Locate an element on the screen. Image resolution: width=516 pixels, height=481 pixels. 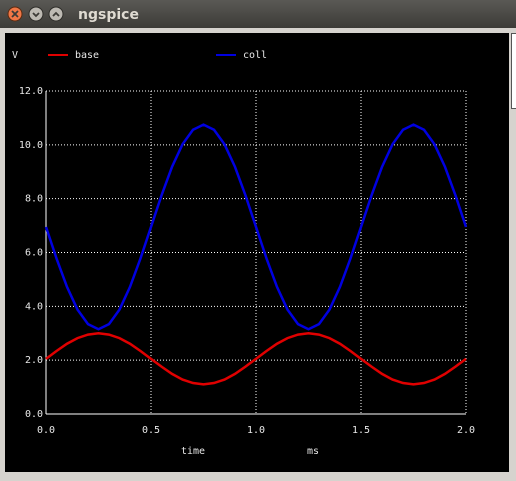
y-tick-label: 6.0 is located at coordinates (34, 253).